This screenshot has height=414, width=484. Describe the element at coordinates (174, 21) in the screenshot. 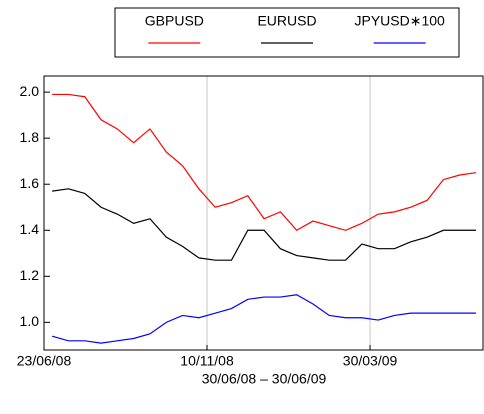

I see `legend-label: GBPUSD` at that location.